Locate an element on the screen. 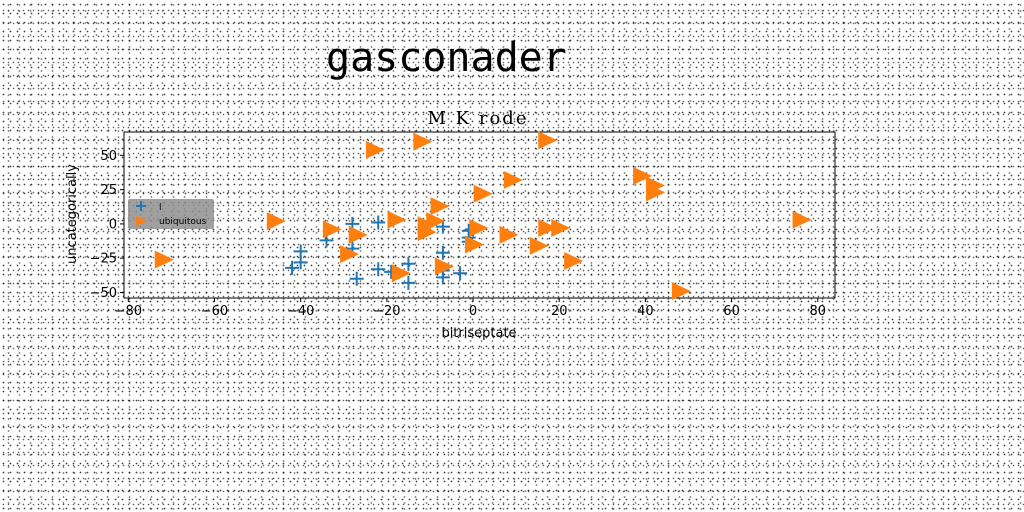 This screenshot has height=512, width=1024. legend-box is located at coordinates (171, 214).